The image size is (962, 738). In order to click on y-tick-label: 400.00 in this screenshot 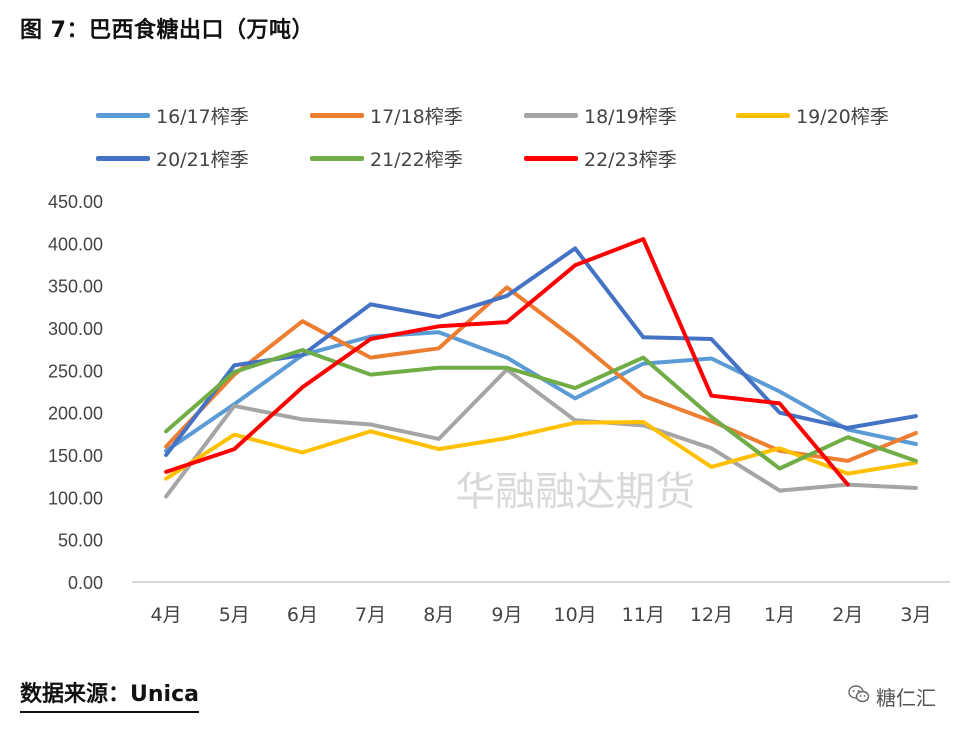, I will do `click(75, 244)`.